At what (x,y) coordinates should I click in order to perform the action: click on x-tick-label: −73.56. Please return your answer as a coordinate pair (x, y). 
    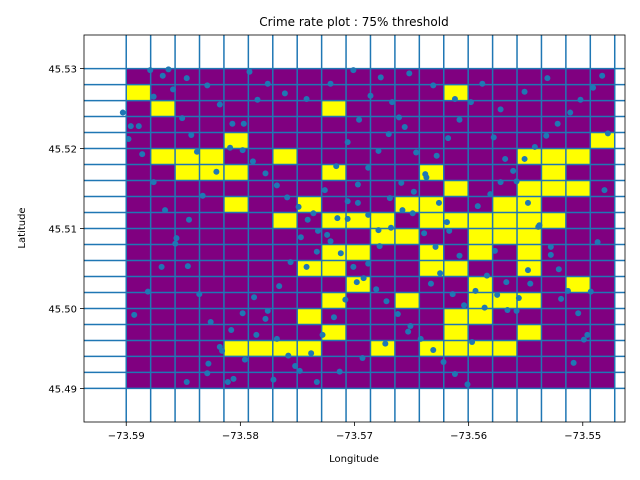
    Looking at the image, I should click on (468, 436).